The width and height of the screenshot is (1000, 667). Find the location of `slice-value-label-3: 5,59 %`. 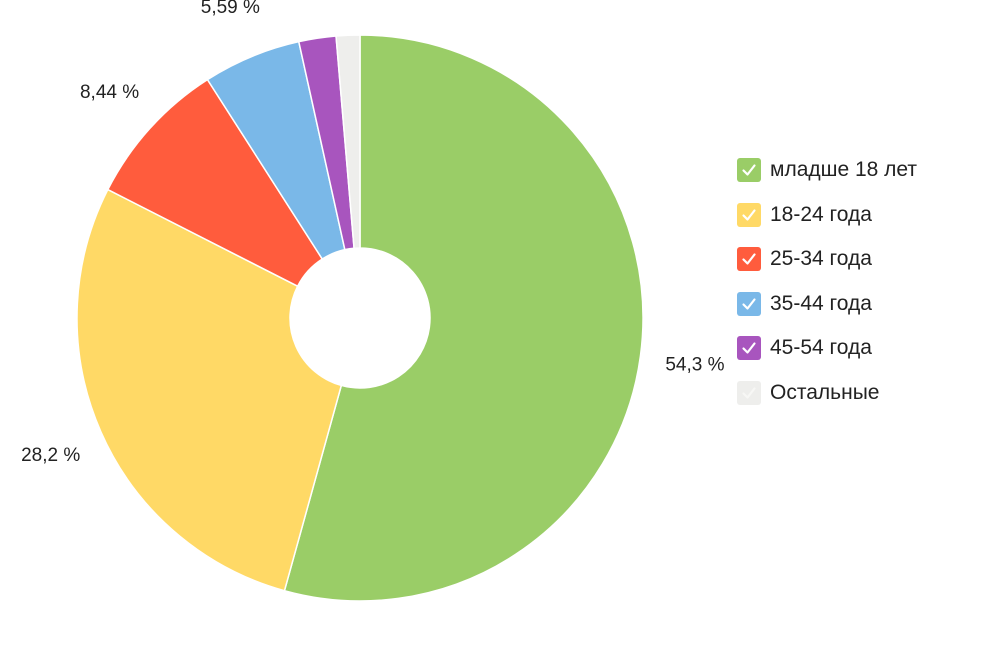

slice-value-label-3: 5,59 % is located at coordinates (230, 9).